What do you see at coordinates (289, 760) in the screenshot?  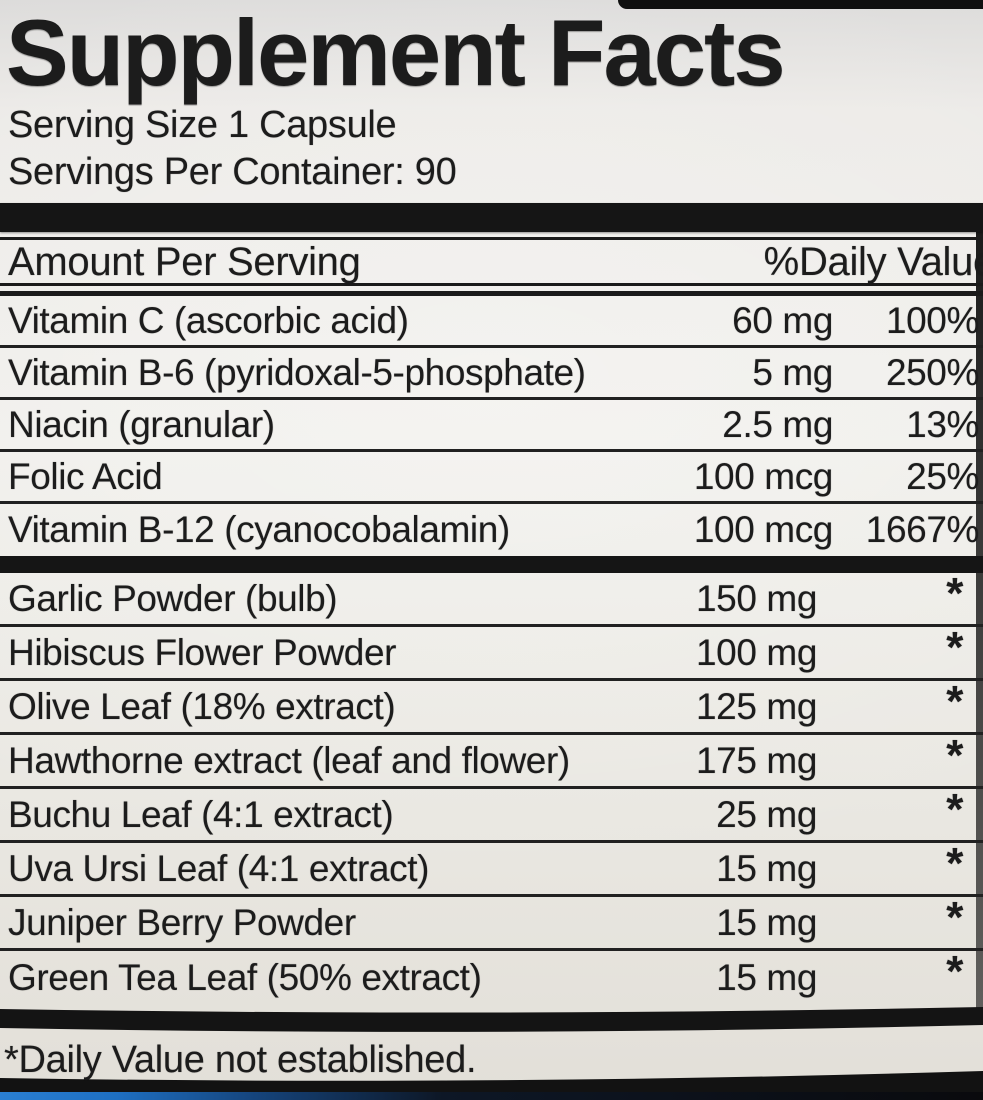 I see `ingredient-name: Hawthorne extract (leaf and flower)` at bounding box center [289, 760].